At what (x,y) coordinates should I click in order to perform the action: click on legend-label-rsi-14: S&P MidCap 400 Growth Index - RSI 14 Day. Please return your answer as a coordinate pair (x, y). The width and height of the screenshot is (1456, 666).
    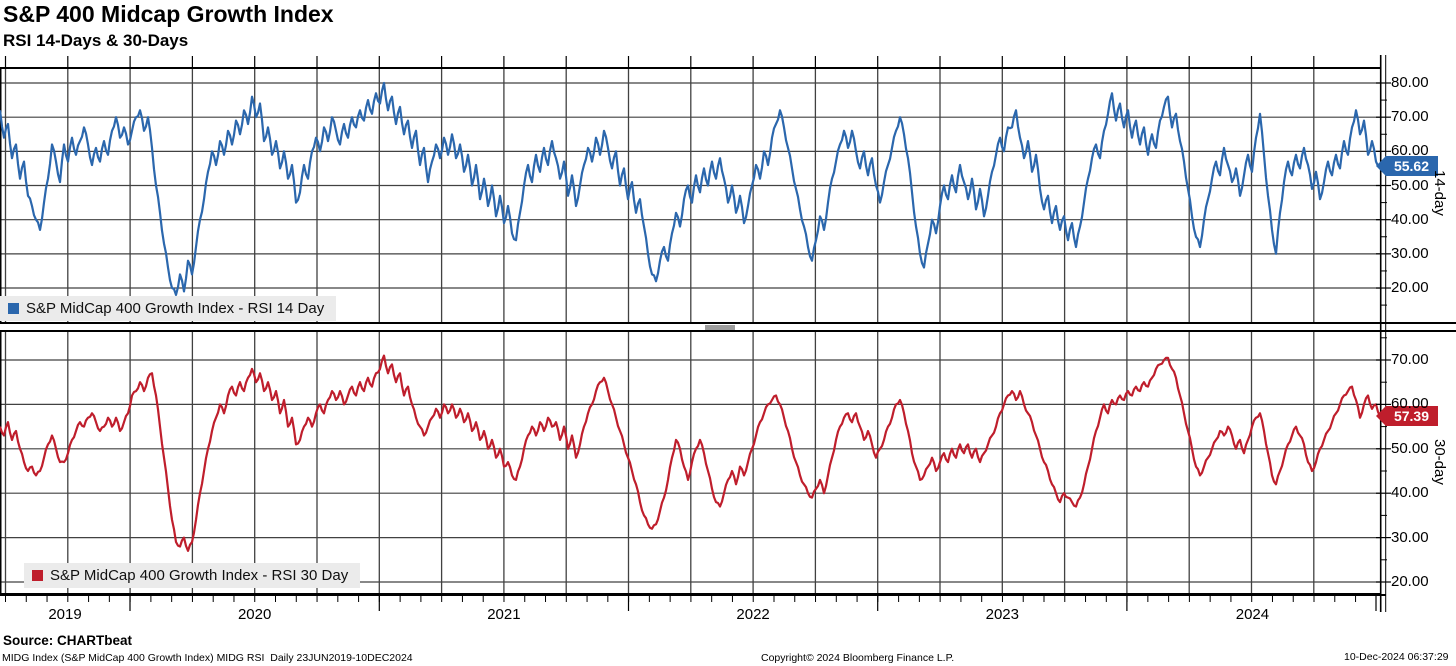
    Looking at the image, I should click on (175, 308).